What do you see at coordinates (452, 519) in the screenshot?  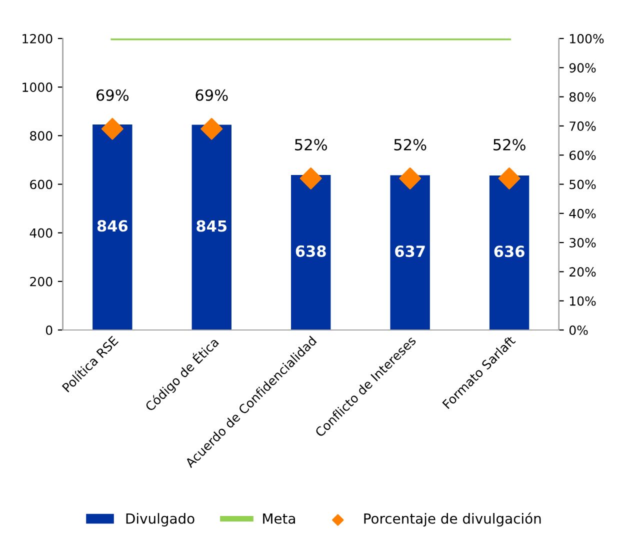 I see `legend-label: Porcentaje de divulgación` at bounding box center [452, 519].